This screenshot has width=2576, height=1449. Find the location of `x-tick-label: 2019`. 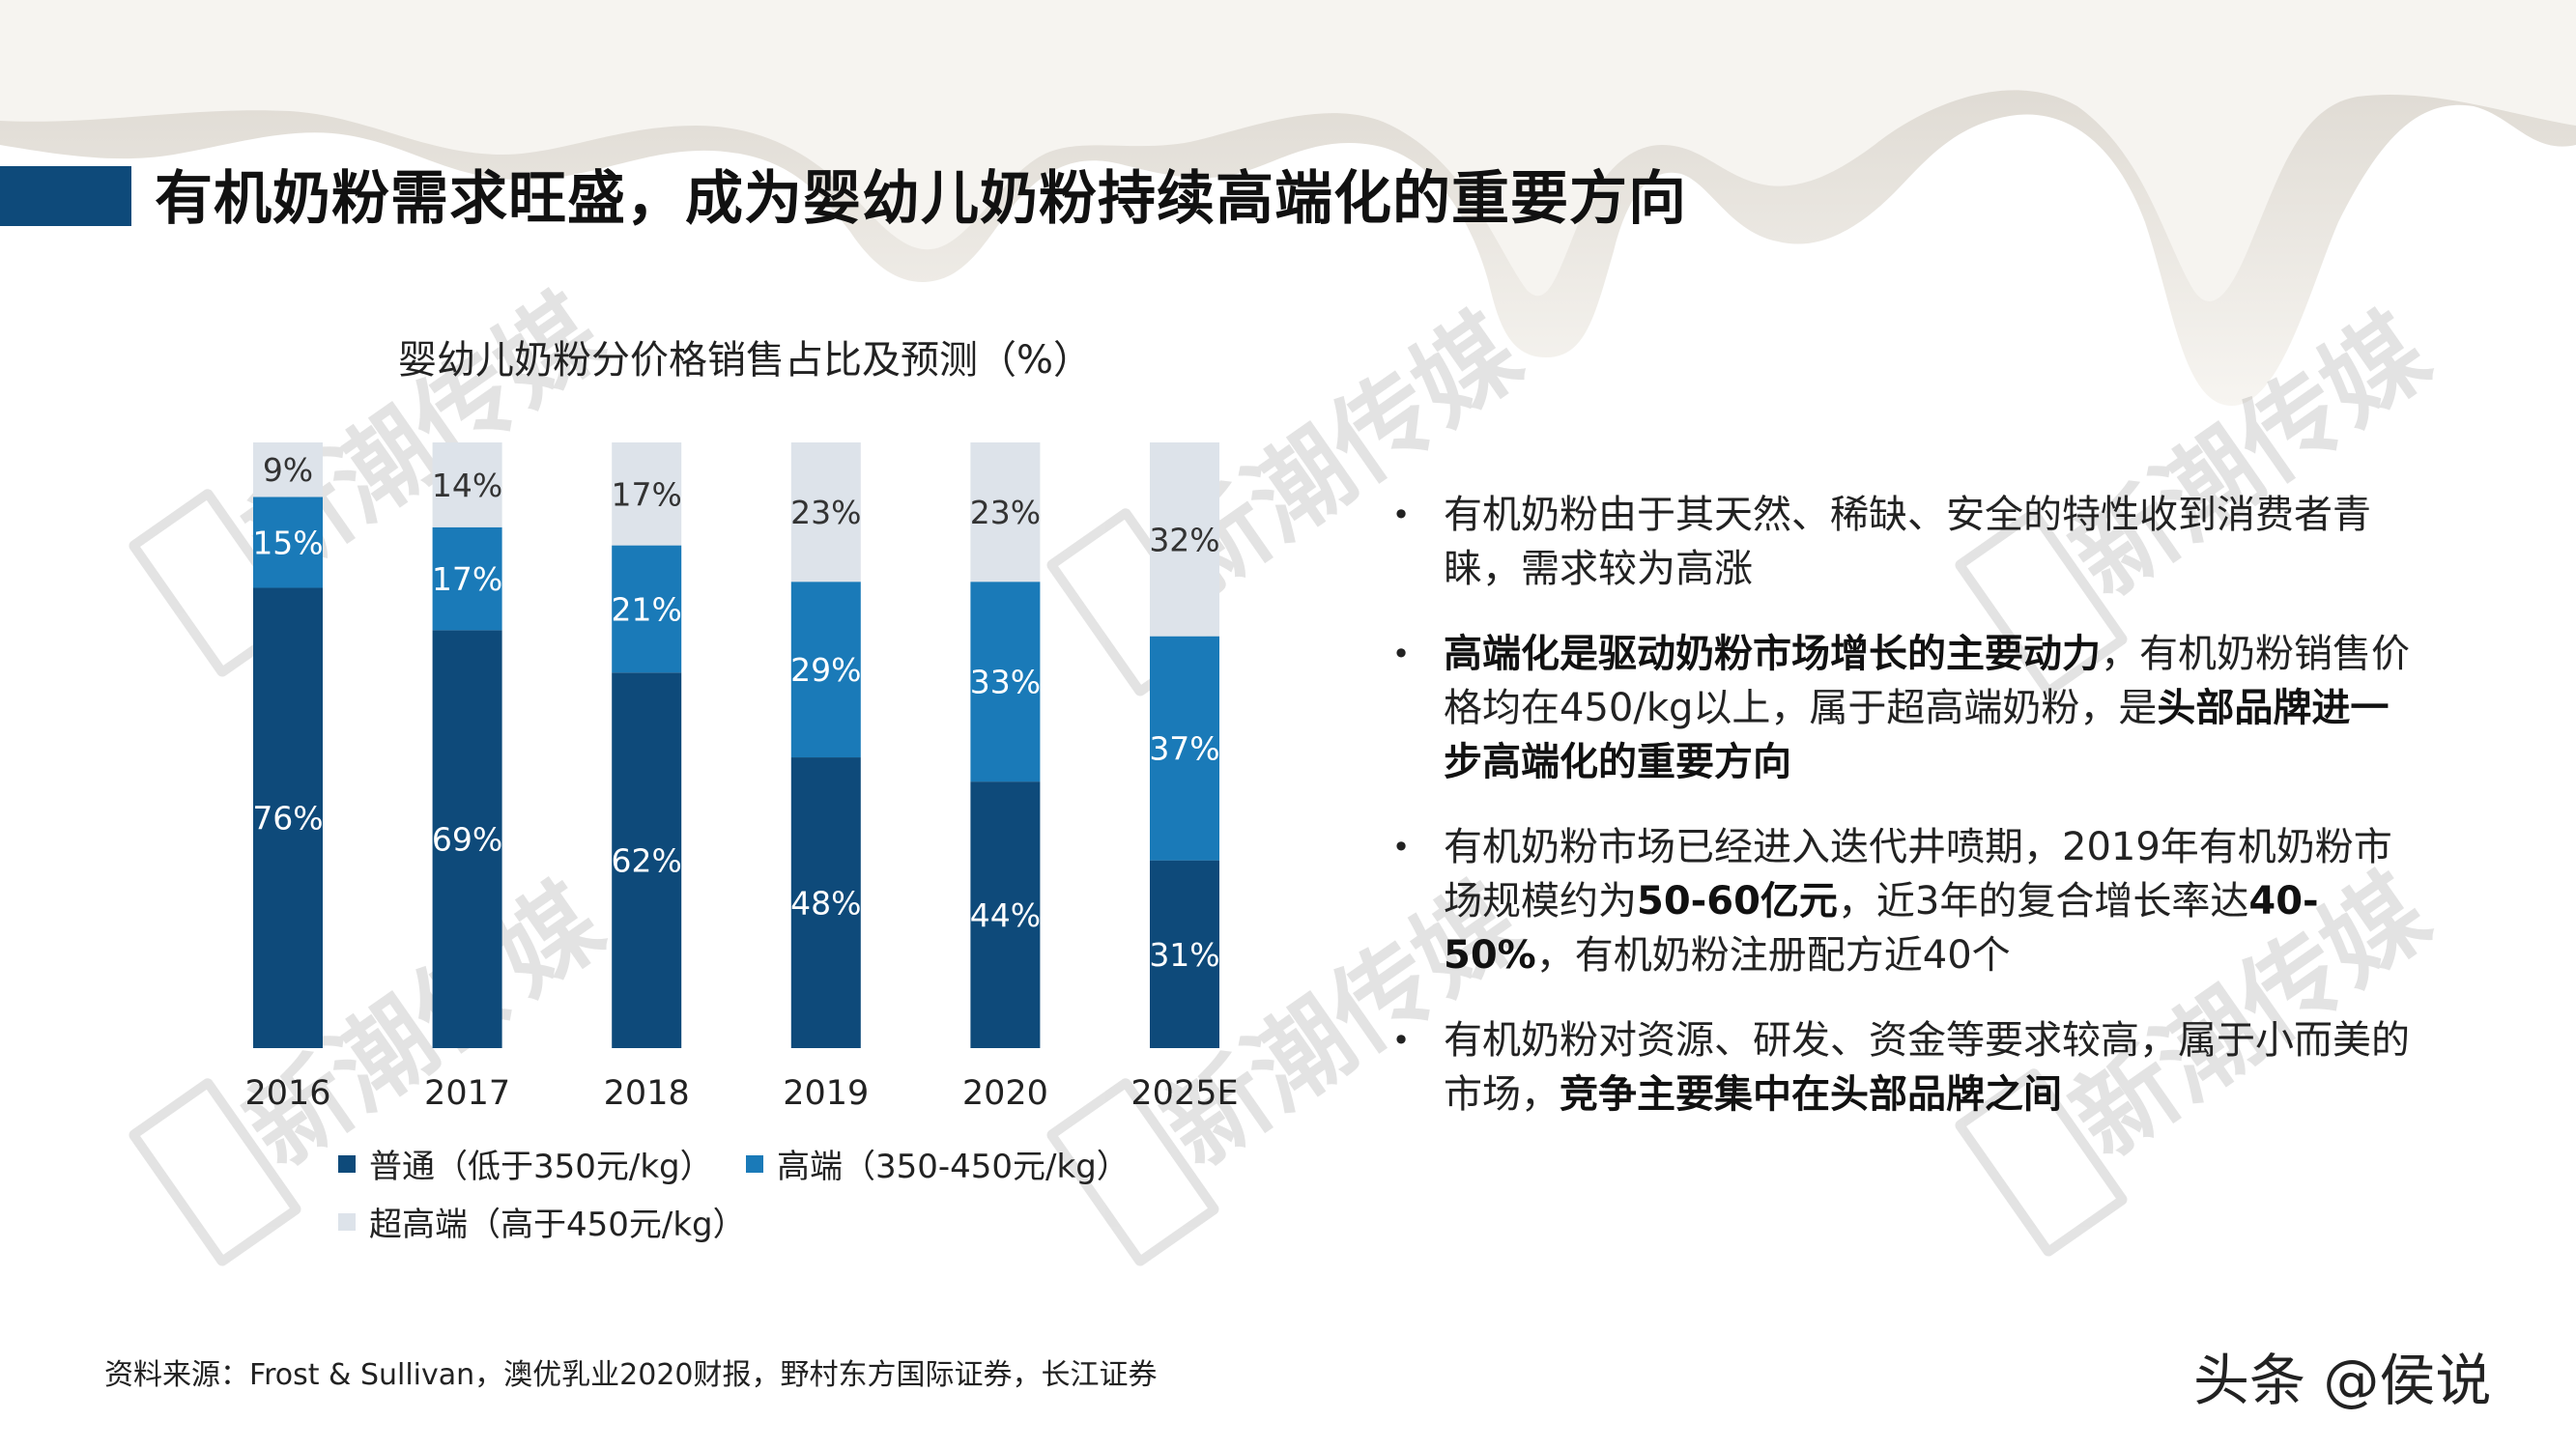

x-tick-label: 2019 is located at coordinates (826, 1093).